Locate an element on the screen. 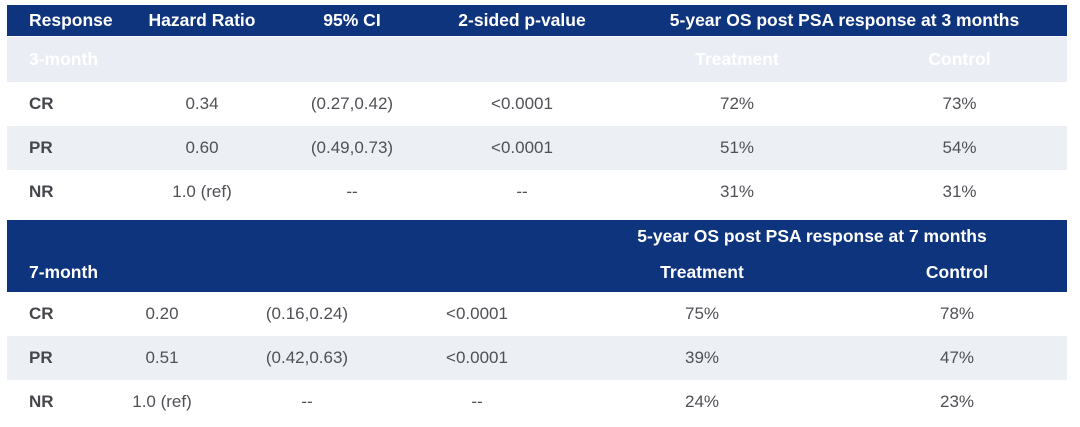 The width and height of the screenshot is (1080, 427). column-header-response: Response is located at coordinates (64, 21).